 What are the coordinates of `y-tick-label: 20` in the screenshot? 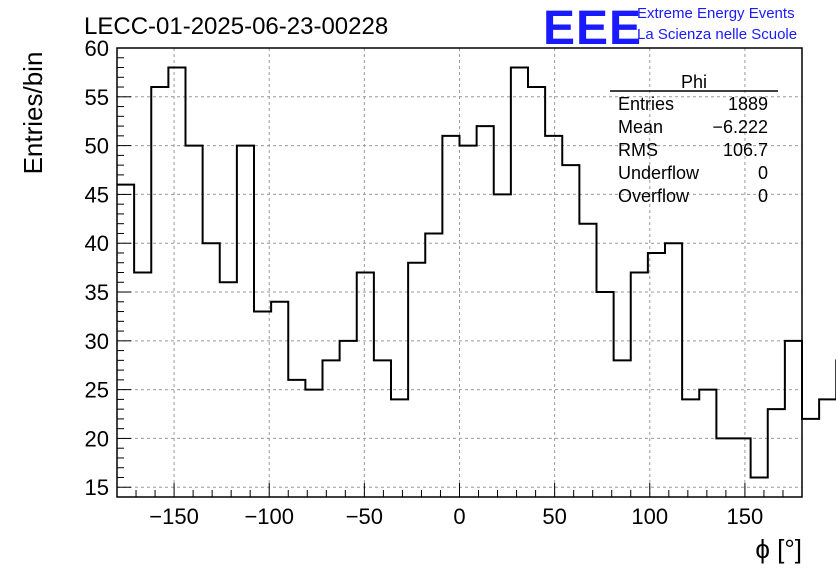 It's located at (97, 438).